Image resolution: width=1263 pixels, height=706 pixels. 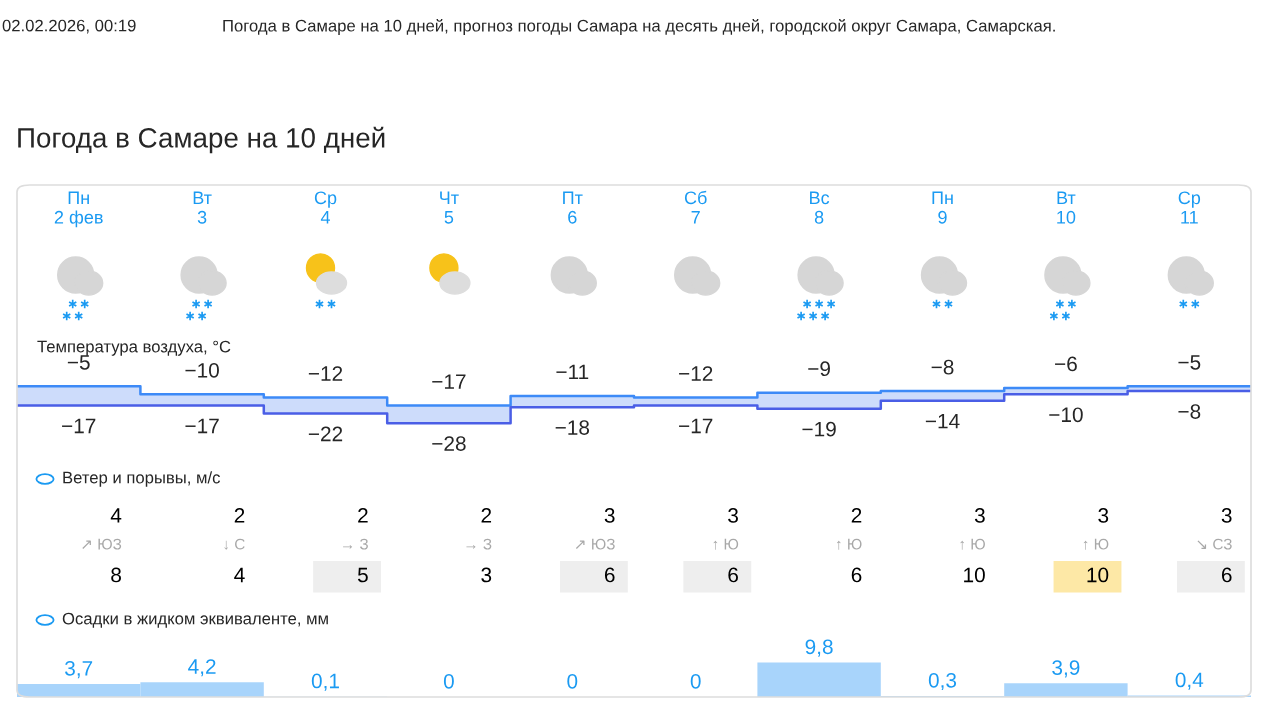 I want to click on chart-subtitle: Температура воздуха, °C, so click(x=134, y=348).